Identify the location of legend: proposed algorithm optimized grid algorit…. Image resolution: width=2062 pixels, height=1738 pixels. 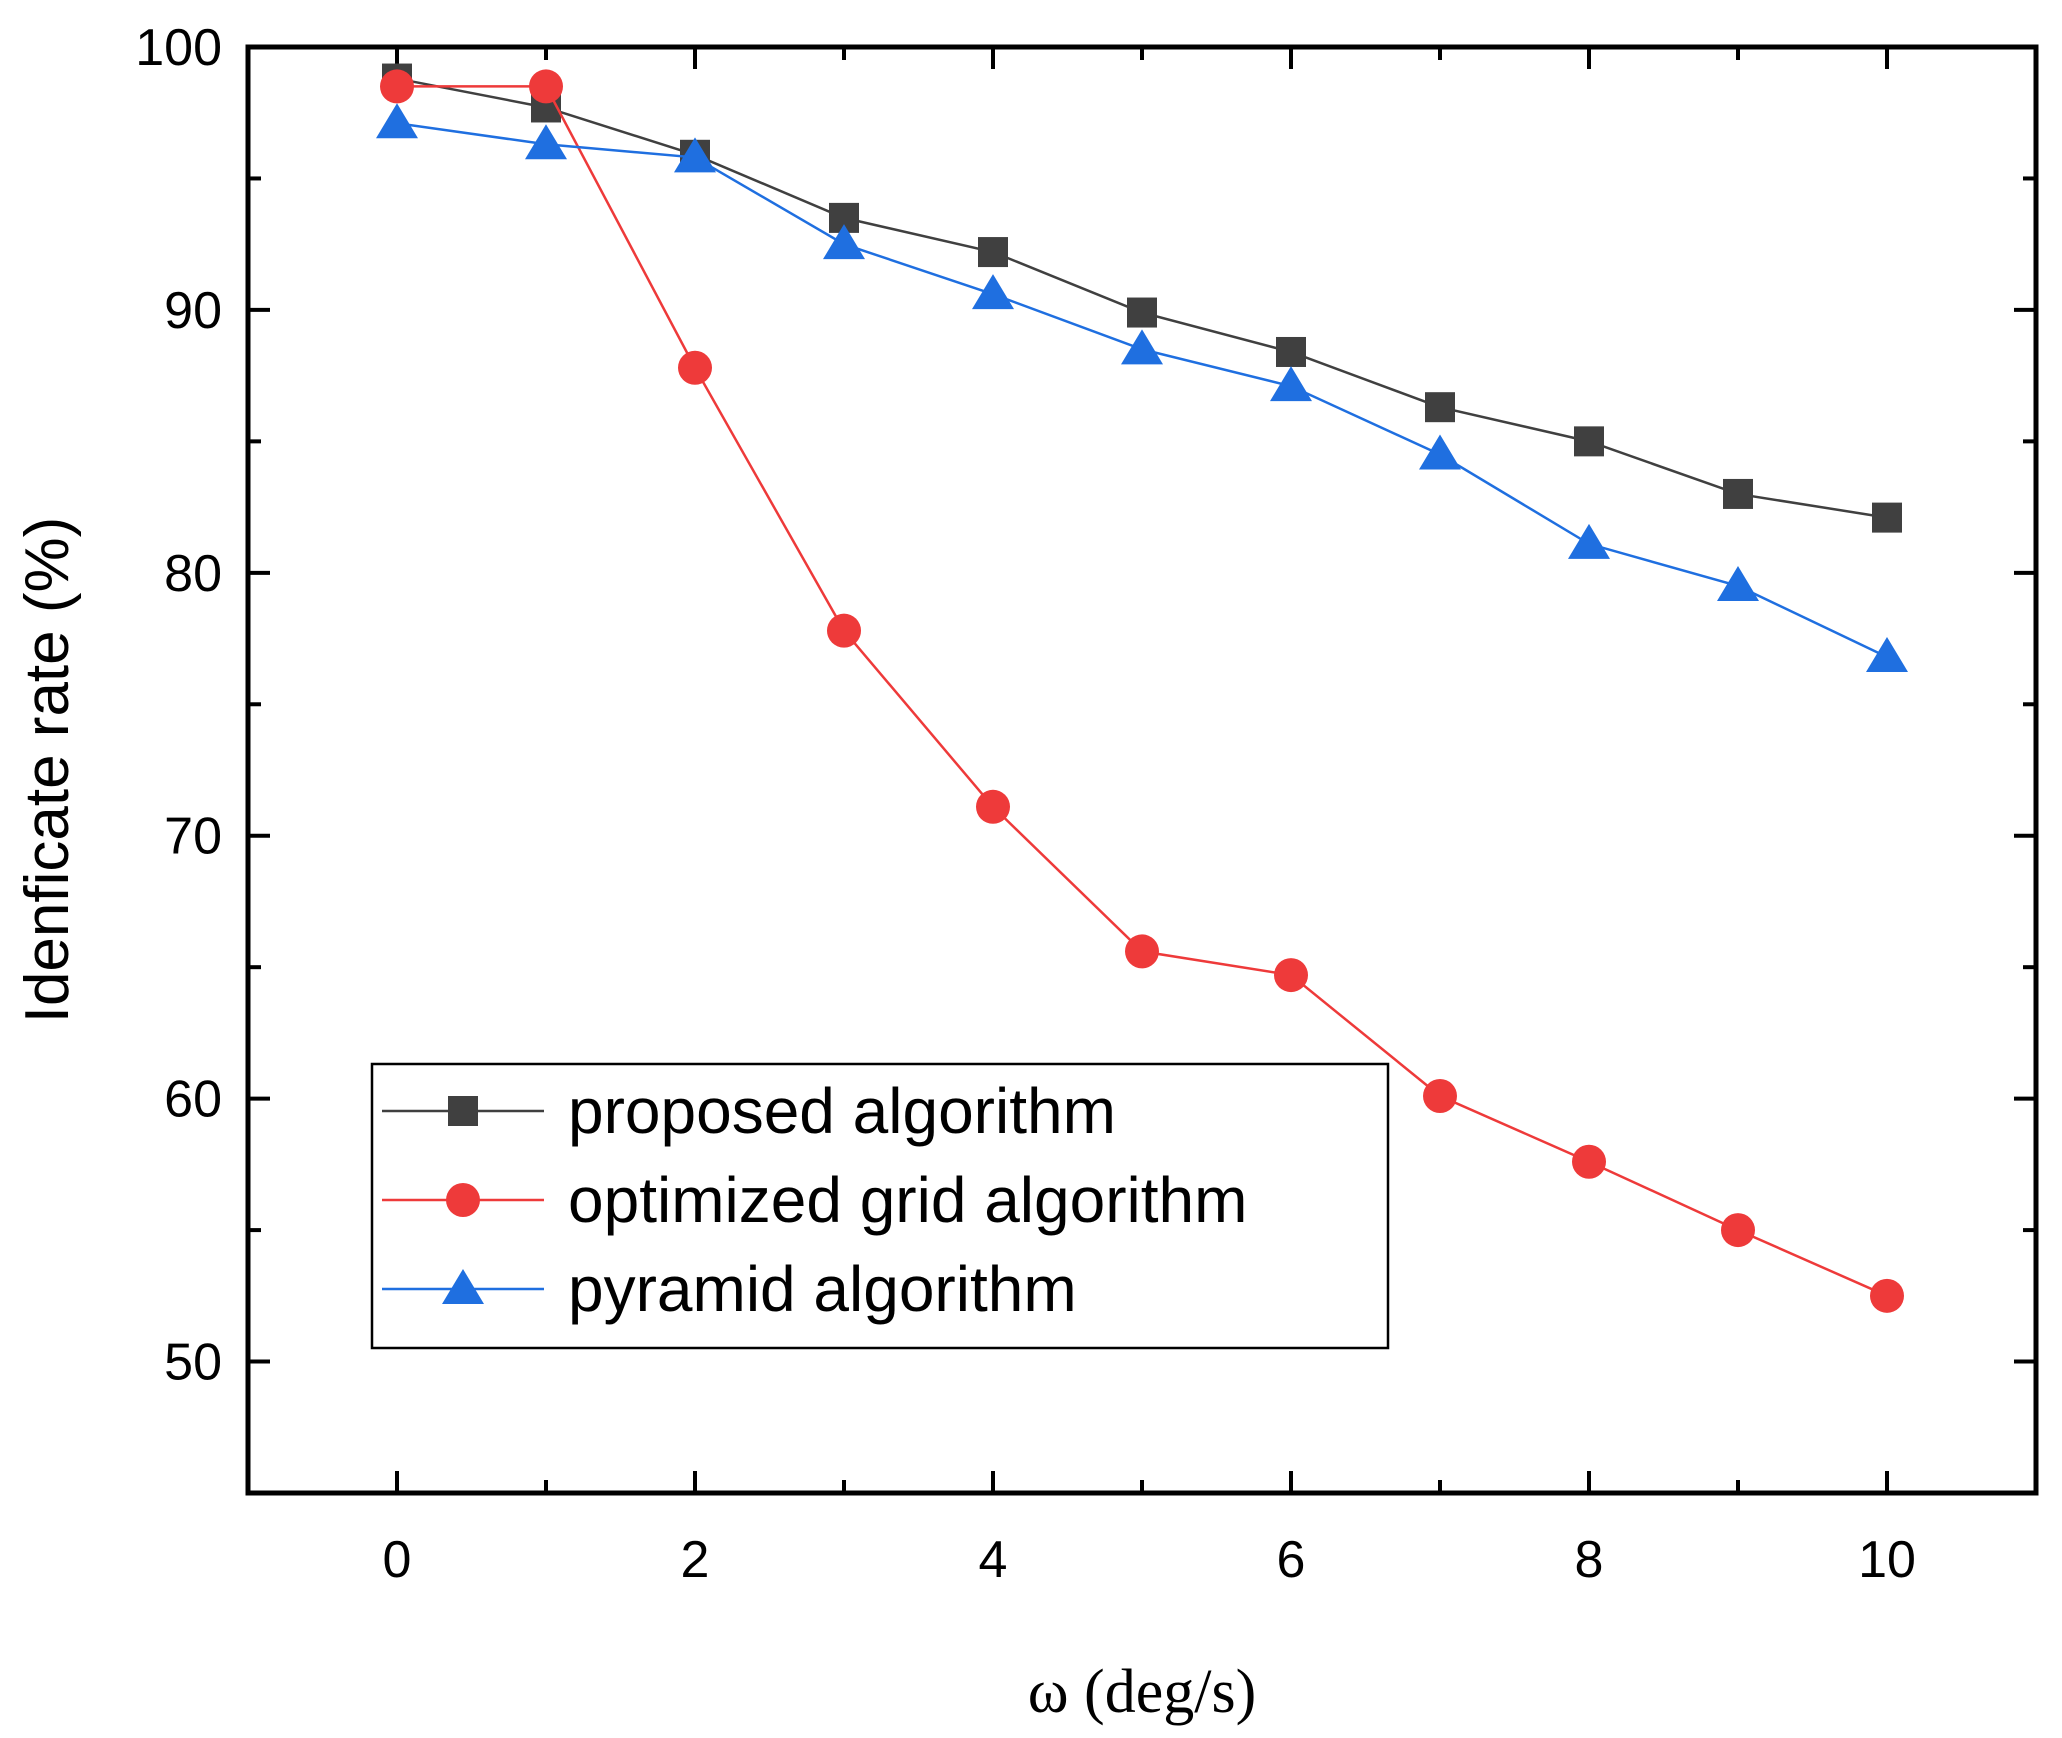
(880, 1206).